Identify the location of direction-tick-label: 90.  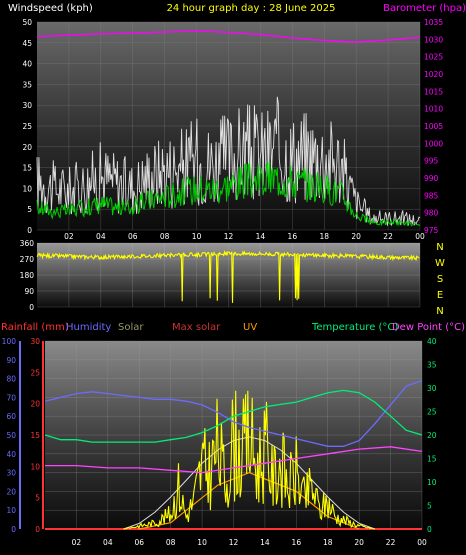
(29, 291).